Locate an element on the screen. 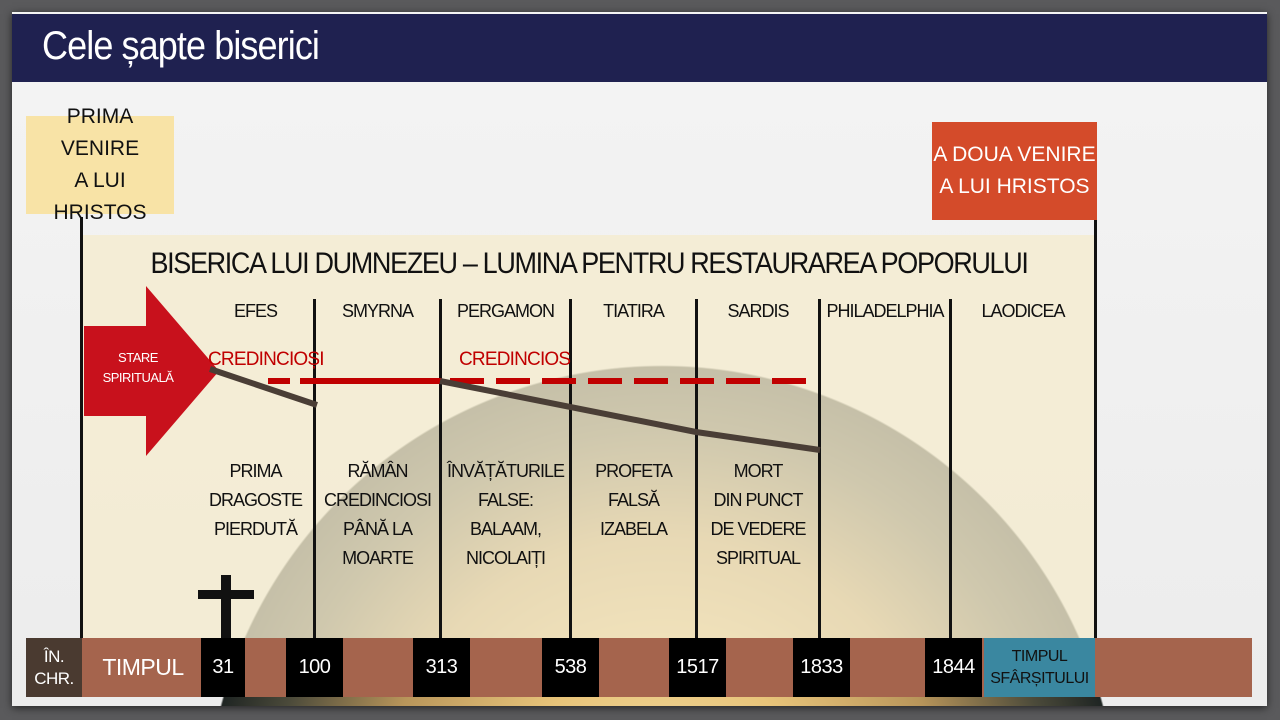 The image size is (1280, 720). church-description: PRIMA DRAGOSTE PIERDUTĂ is located at coordinates (255, 500).